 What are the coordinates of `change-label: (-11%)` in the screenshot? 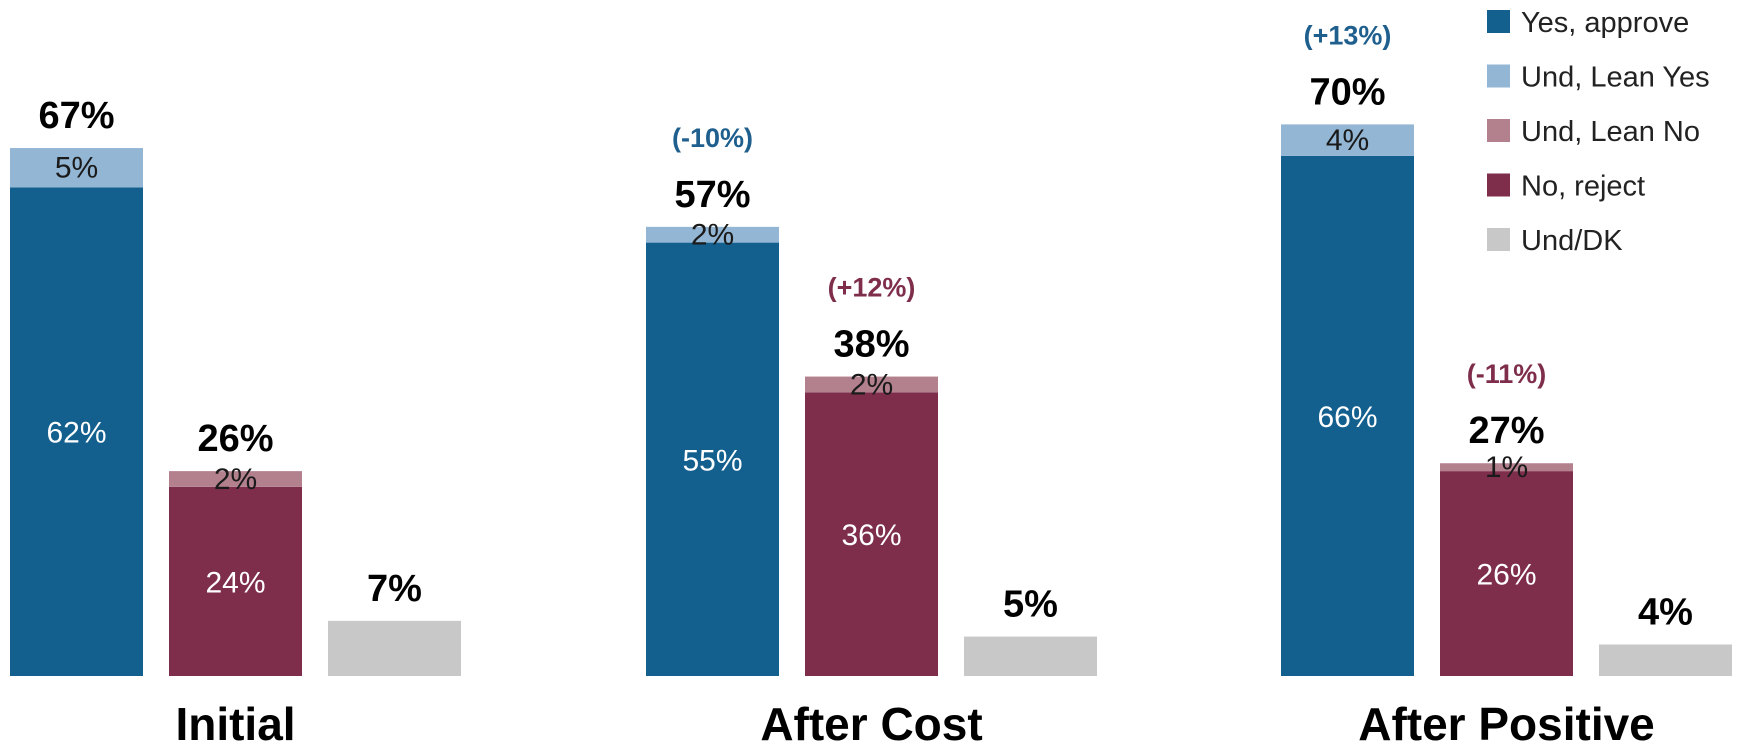 It's located at (1507, 374).